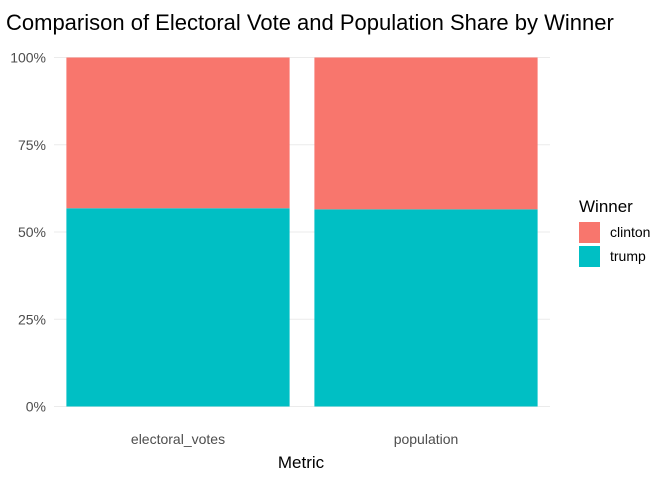  What do you see at coordinates (178, 307) in the screenshot?
I see `bar-trump-electoral_votes` at bounding box center [178, 307].